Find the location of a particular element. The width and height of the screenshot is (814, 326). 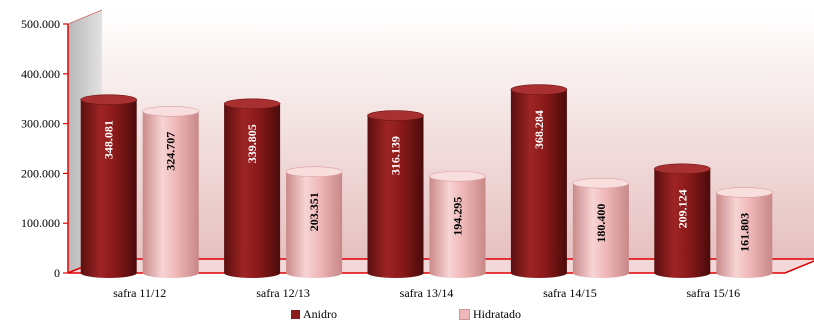

y-tick-label: 500.000 is located at coordinates (40, 24).